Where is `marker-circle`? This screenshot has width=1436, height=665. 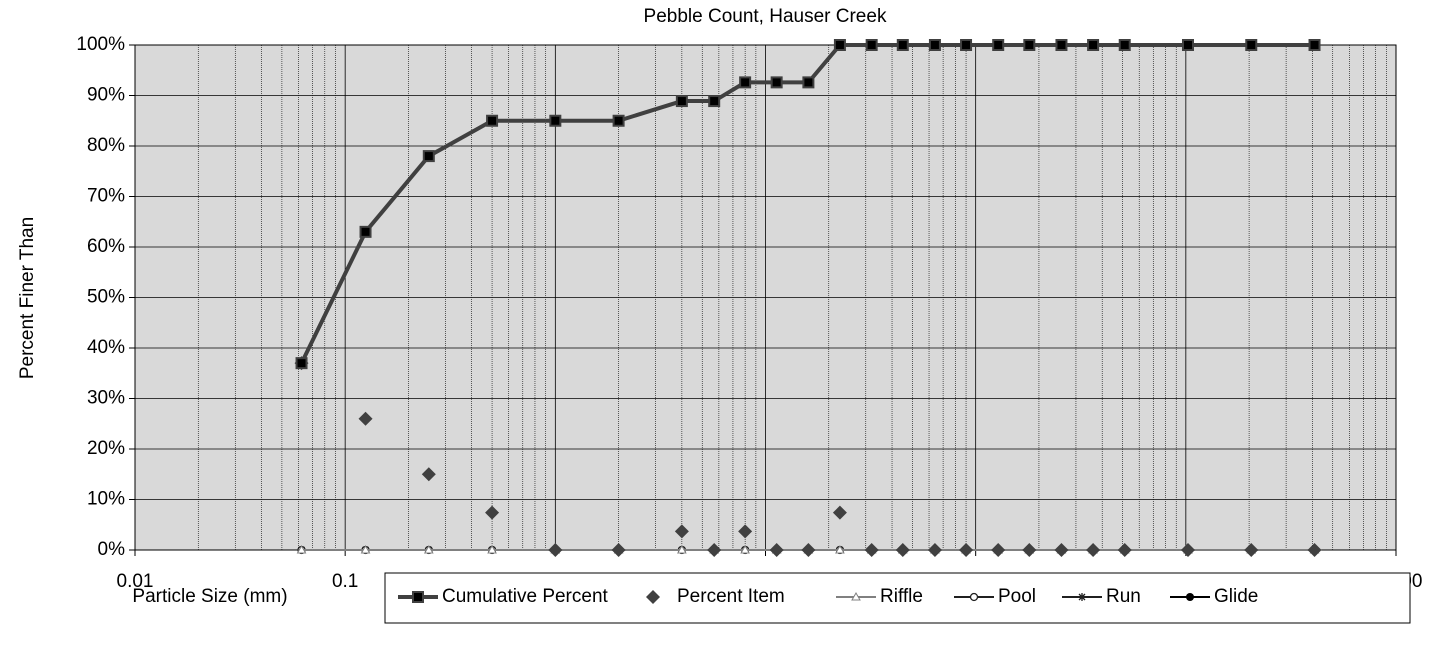
marker-circle is located at coordinates (974, 597).